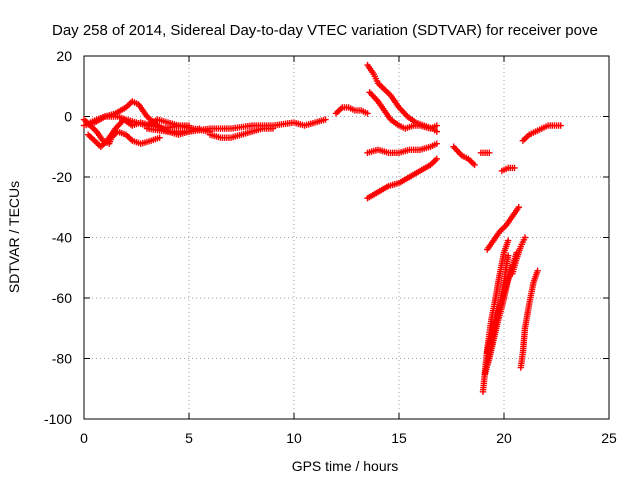 The image size is (640, 480). I want to click on series-arc-o, so click(541, 133).